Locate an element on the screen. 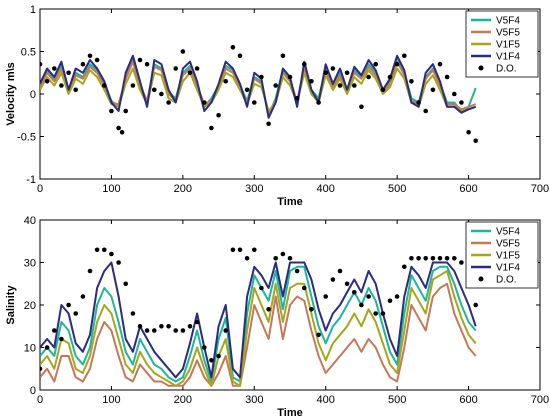 The height and width of the screenshot is (419, 550). series-line-v1f4 is located at coordinates (258, 86).